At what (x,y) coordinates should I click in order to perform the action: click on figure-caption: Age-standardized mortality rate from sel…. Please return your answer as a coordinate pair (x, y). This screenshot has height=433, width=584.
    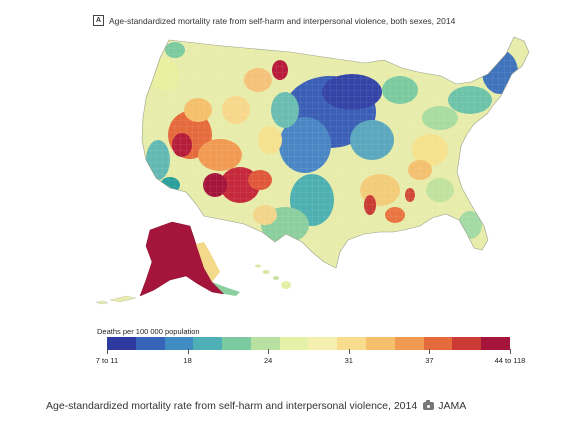
    Looking at the image, I should click on (256, 406).